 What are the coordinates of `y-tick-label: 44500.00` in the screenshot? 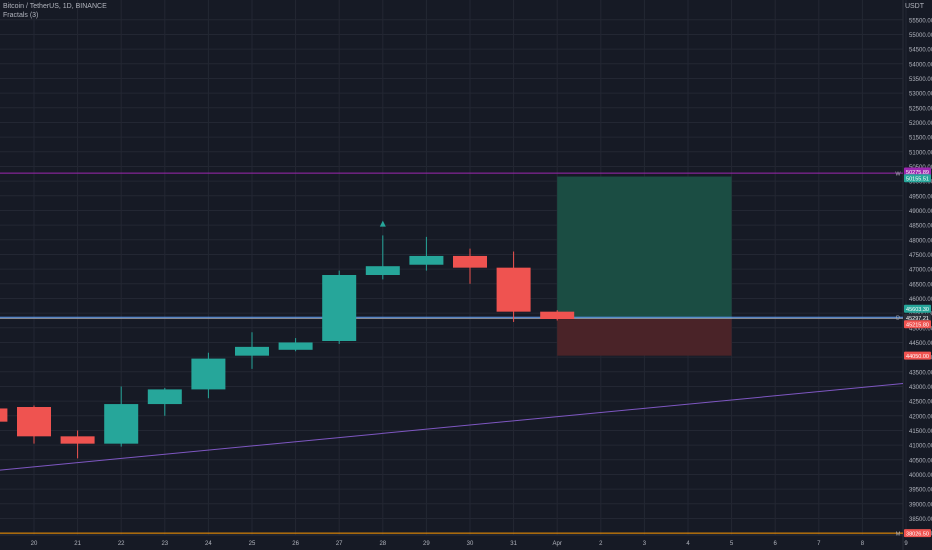 It's located at (920, 344).